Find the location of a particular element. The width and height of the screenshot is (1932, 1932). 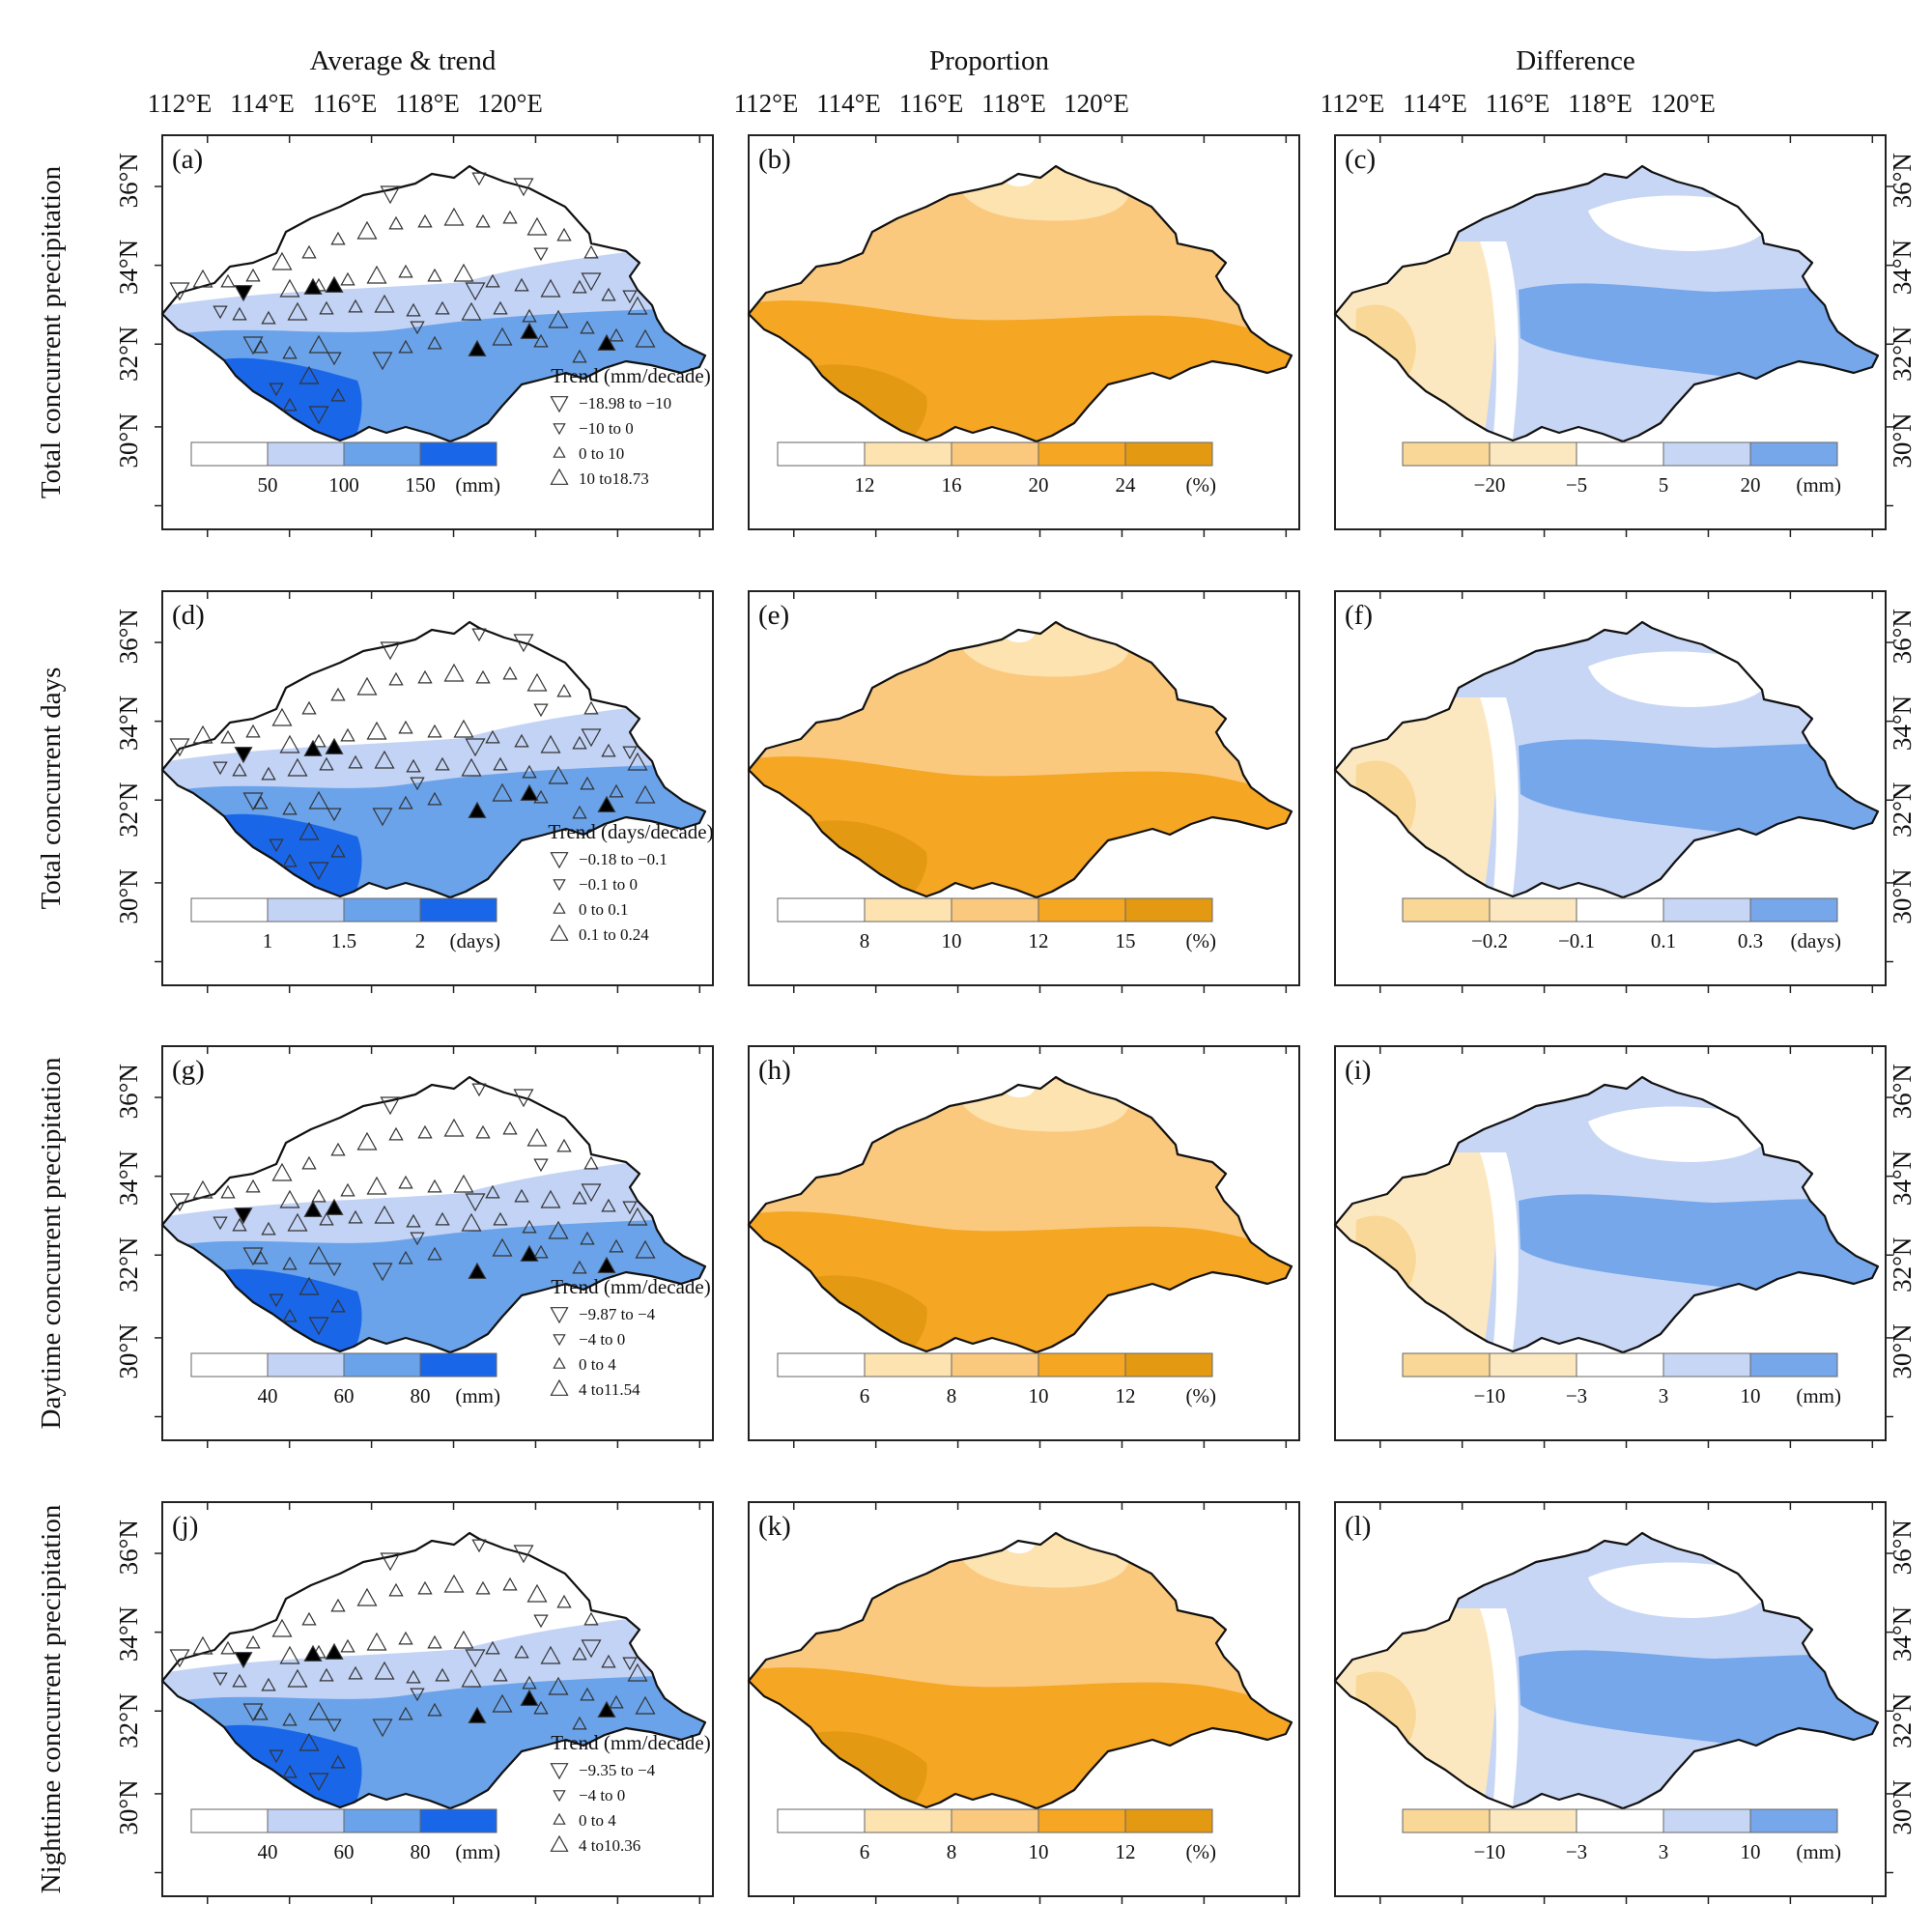

colorbar-tick-label: 60 is located at coordinates (344, 1395).